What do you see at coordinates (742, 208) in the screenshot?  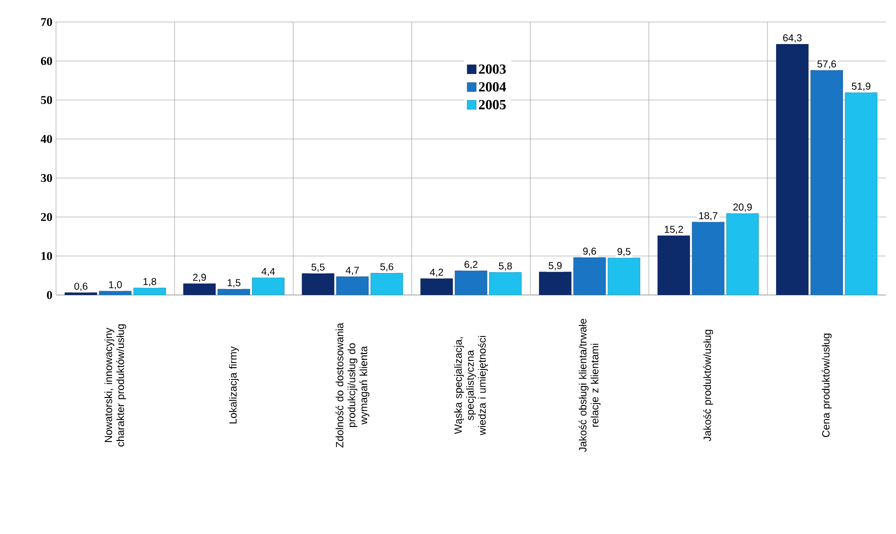 I see `data-label: 20,9` at bounding box center [742, 208].